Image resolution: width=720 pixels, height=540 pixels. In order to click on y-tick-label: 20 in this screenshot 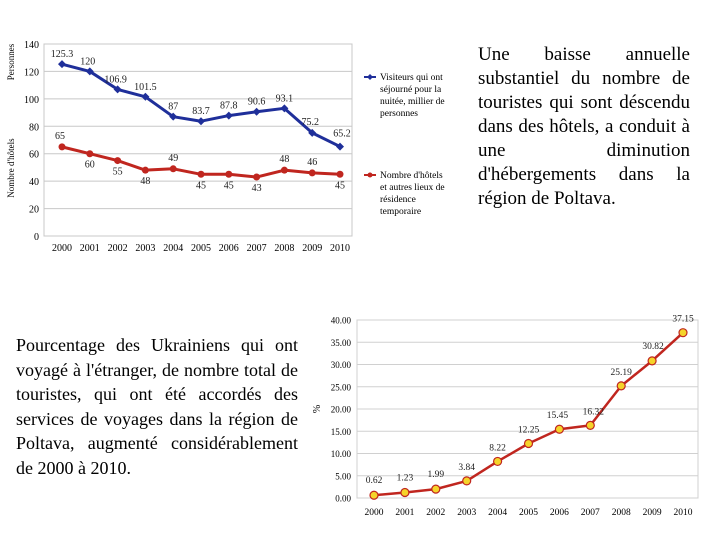, I will do `click(34, 210)`.